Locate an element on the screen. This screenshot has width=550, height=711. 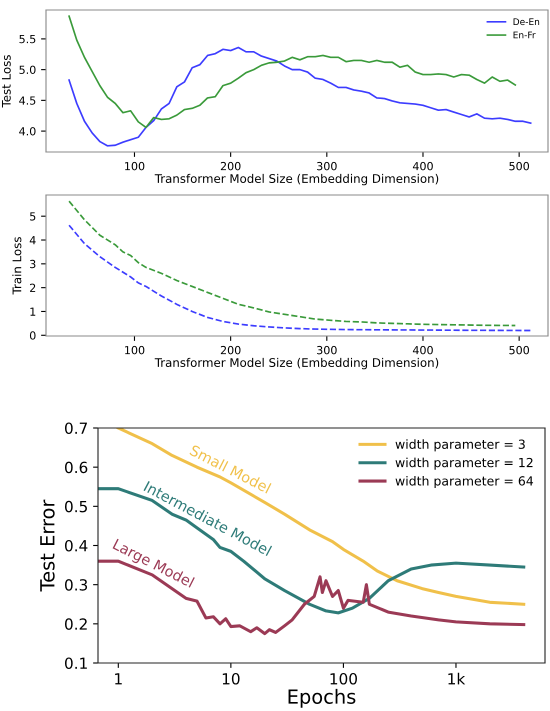
y-axis-title: Train Loss is located at coordinates (17, 266).